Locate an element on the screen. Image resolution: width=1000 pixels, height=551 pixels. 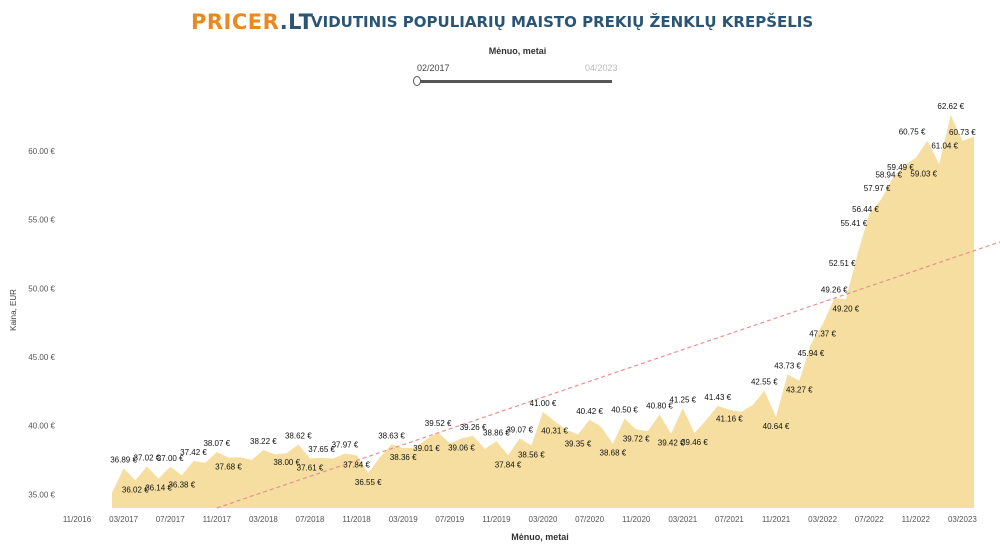
x-axis-label: Mėnuo, metai is located at coordinates (540, 537).